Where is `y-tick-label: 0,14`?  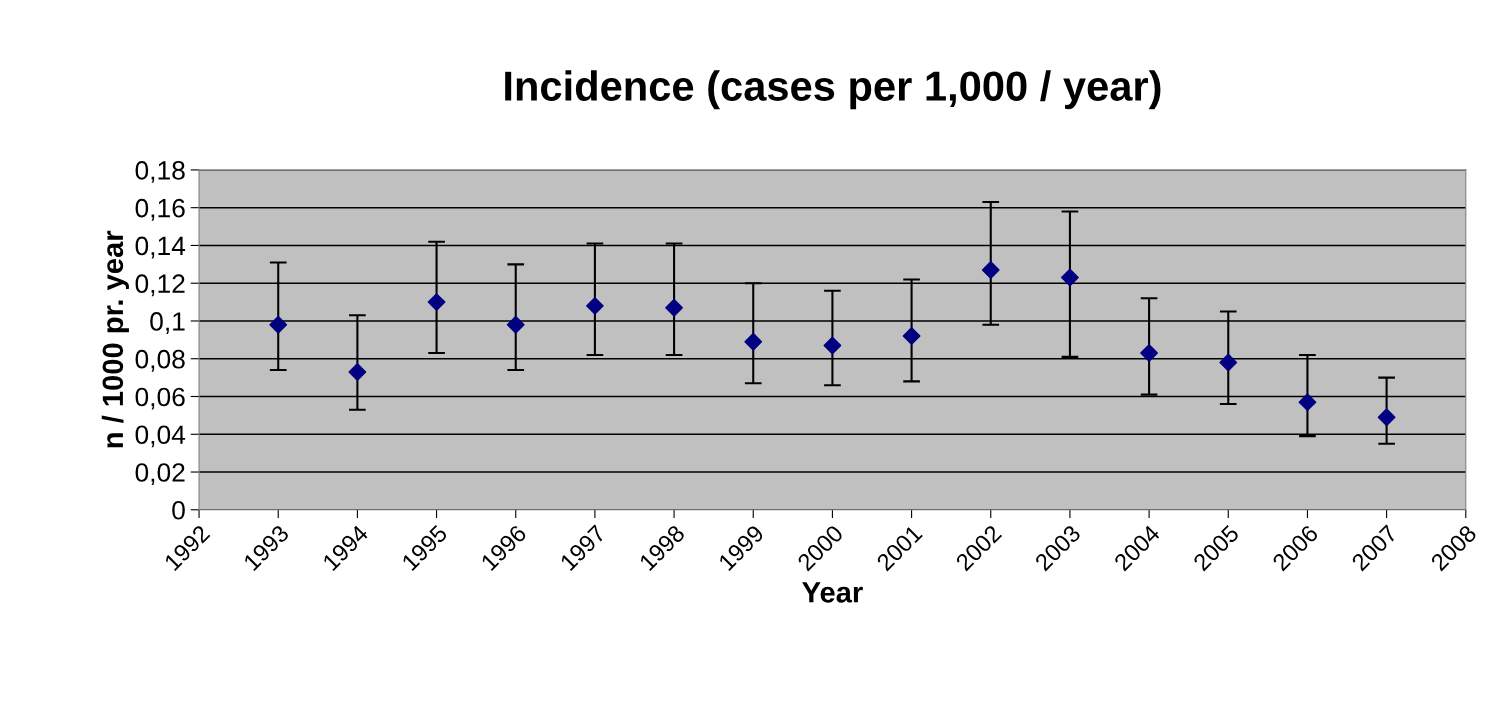
y-tick-label: 0,14 is located at coordinates (160, 247).